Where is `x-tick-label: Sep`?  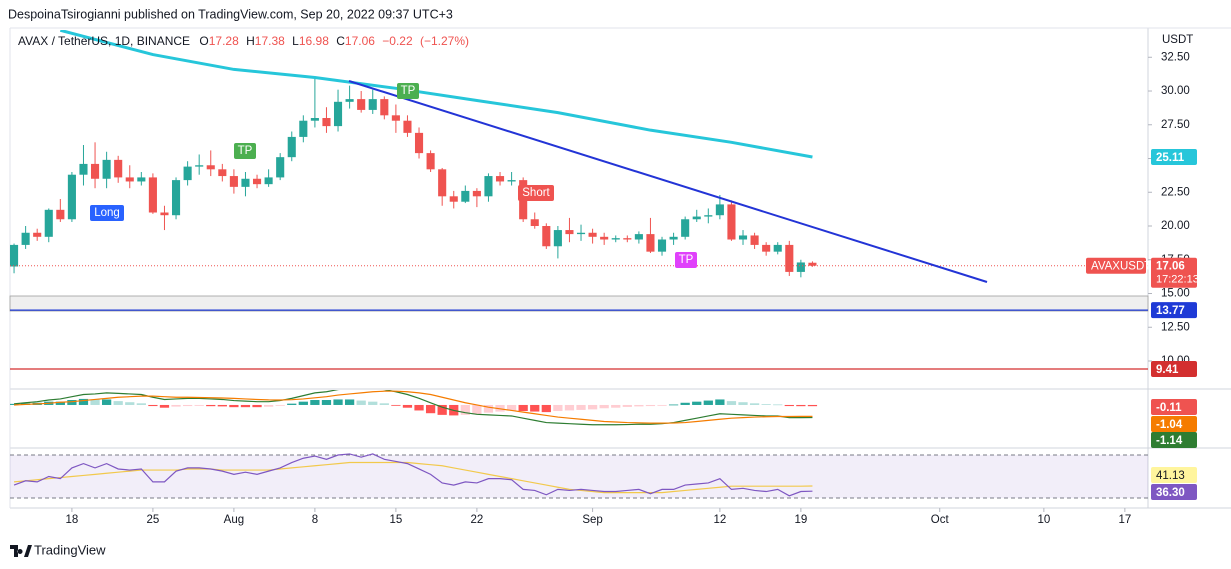 x-tick-label: Sep is located at coordinates (592, 520).